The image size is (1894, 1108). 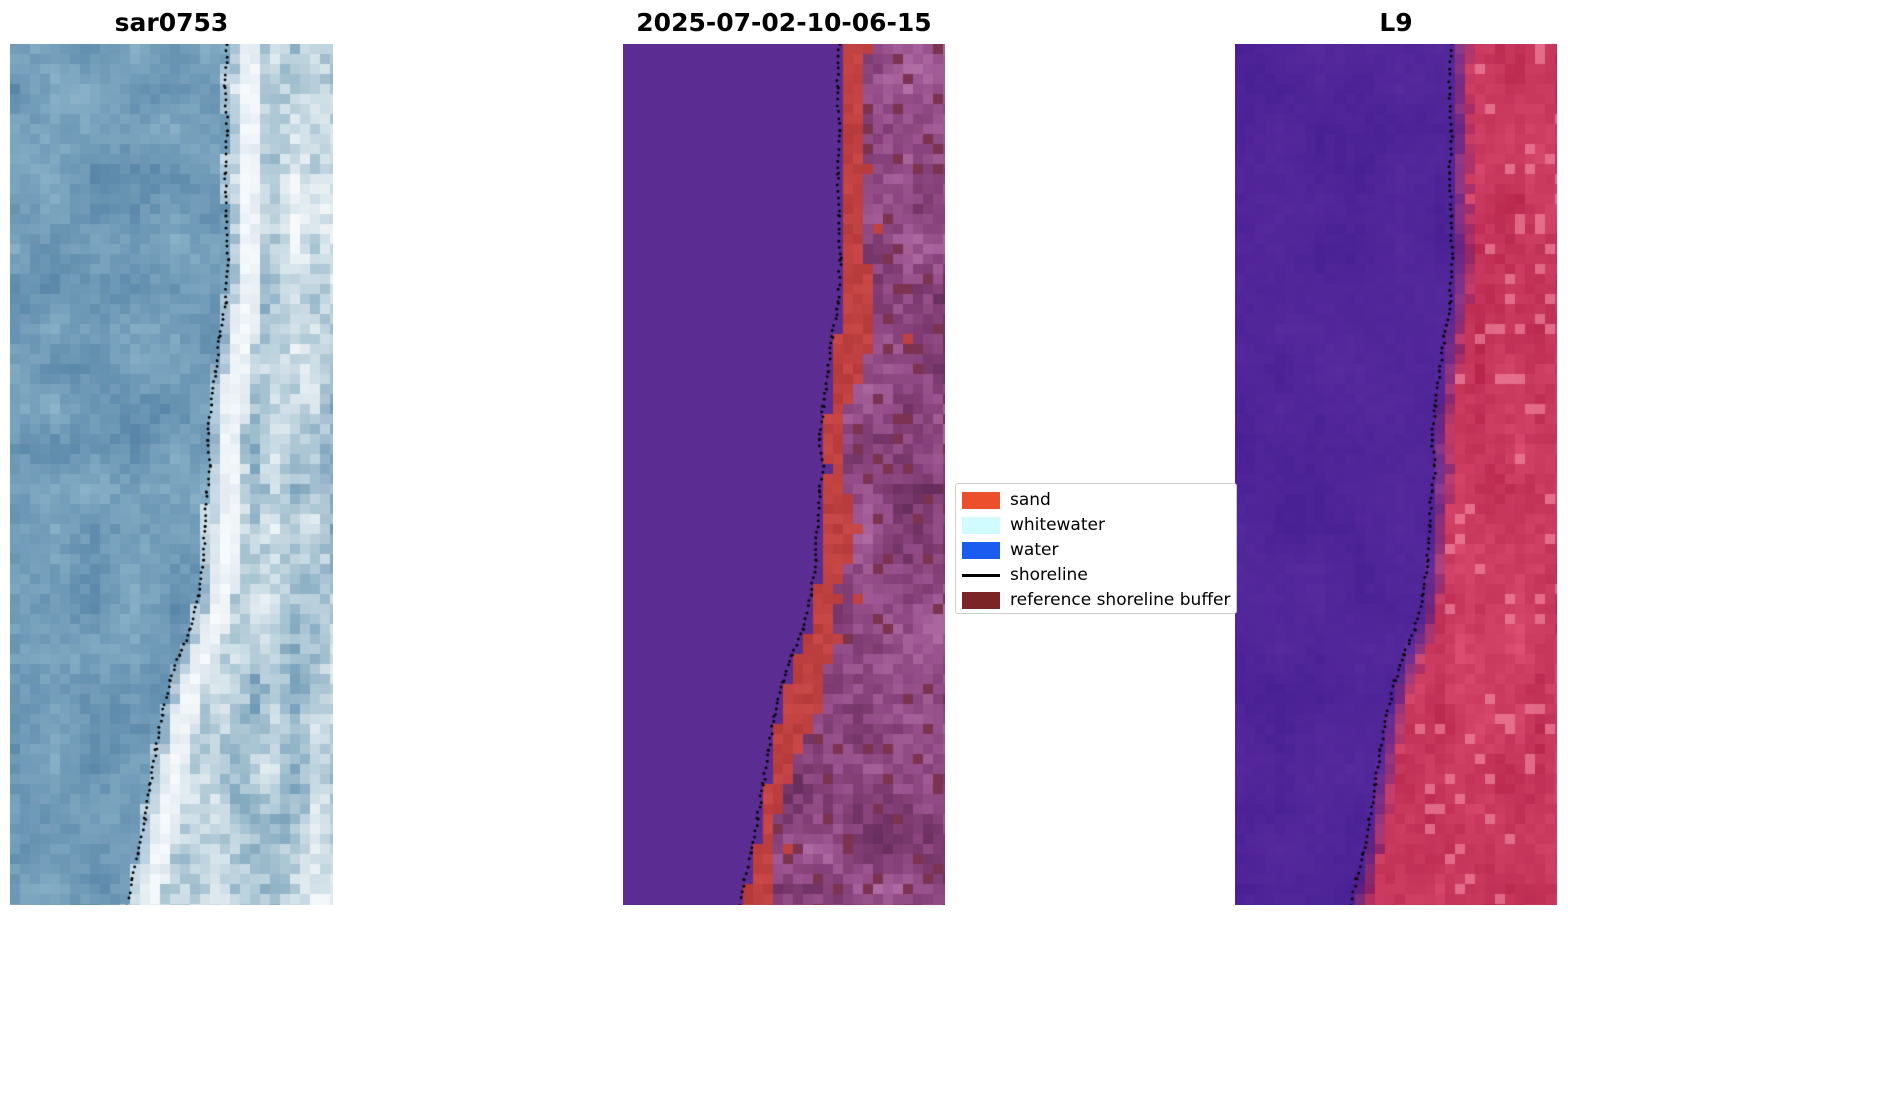 I want to click on shoreline-line-swatch, so click(x=981, y=575).